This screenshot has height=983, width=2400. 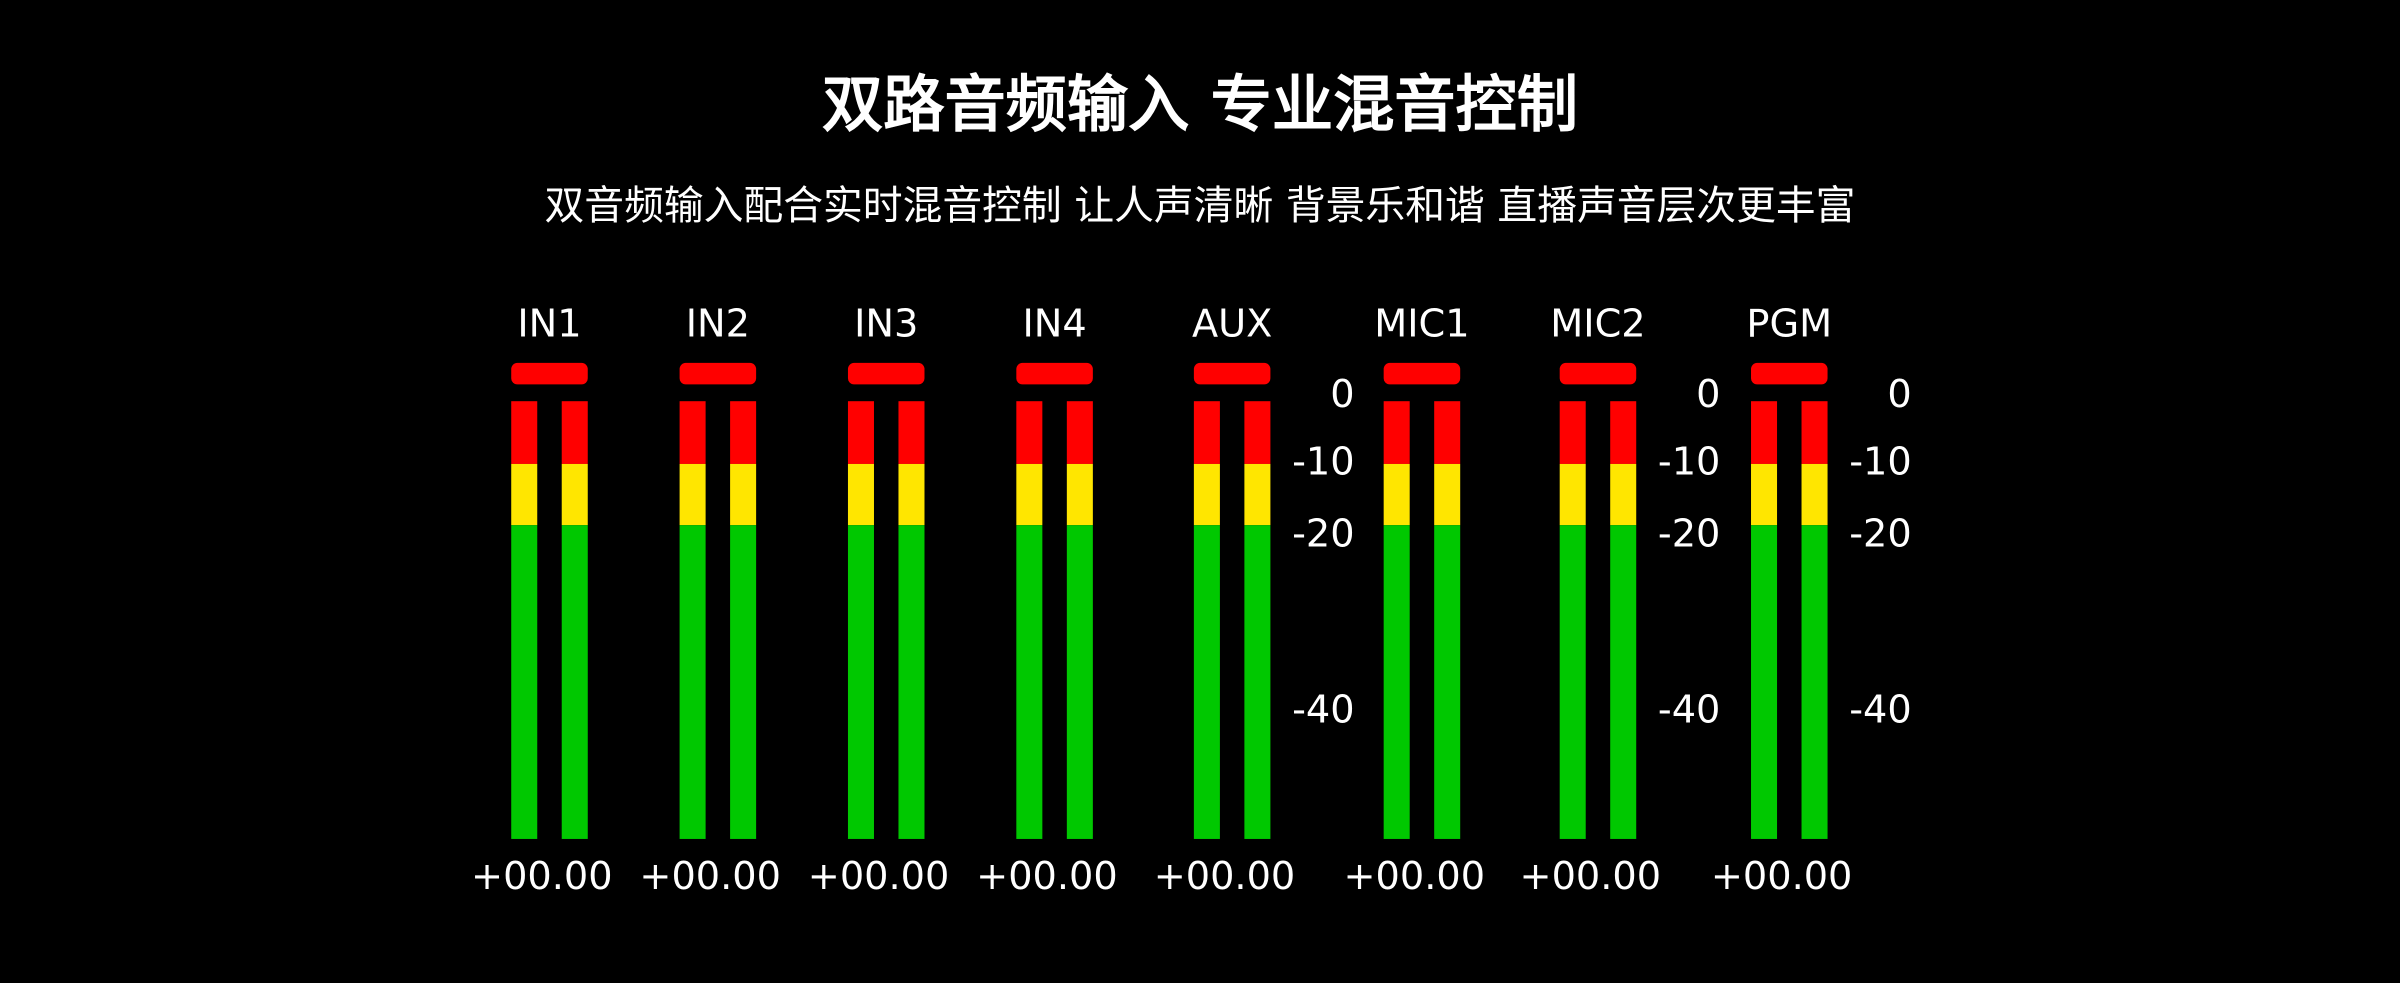 What do you see at coordinates (1054, 324) in the screenshot?
I see `channel-label: IN4` at bounding box center [1054, 324].